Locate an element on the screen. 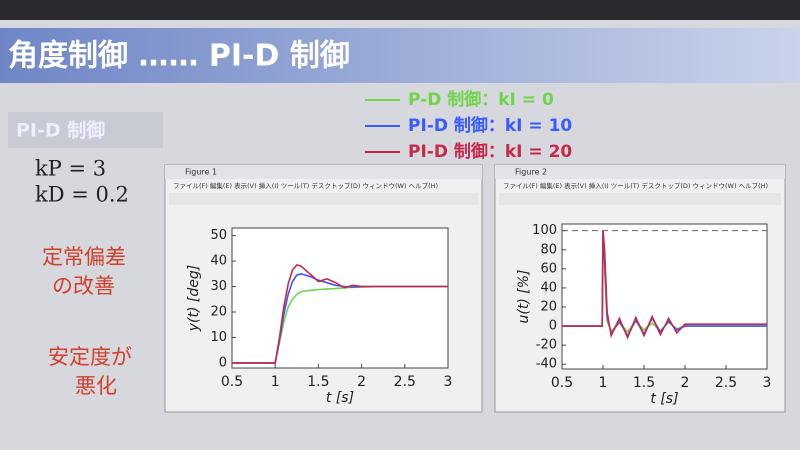  y-tick-label: -20 is located at coordinates (546, 345).